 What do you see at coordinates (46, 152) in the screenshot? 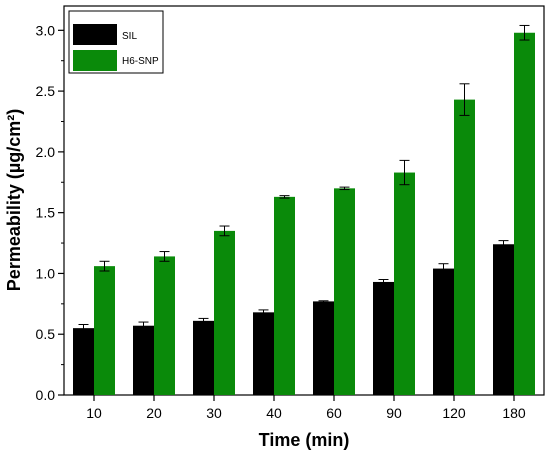
I see `y-tick-label: 2.0` at bounding box center [46, 152].